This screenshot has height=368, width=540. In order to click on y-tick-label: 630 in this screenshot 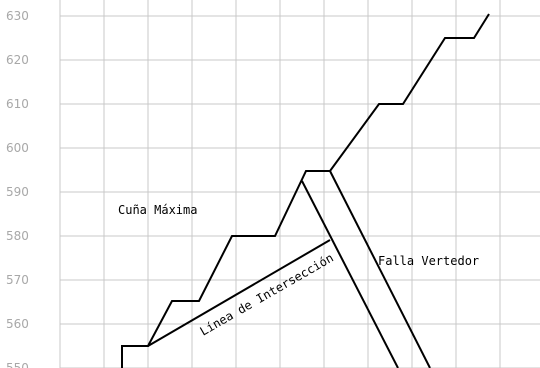, I will do `click(17, 16)`.